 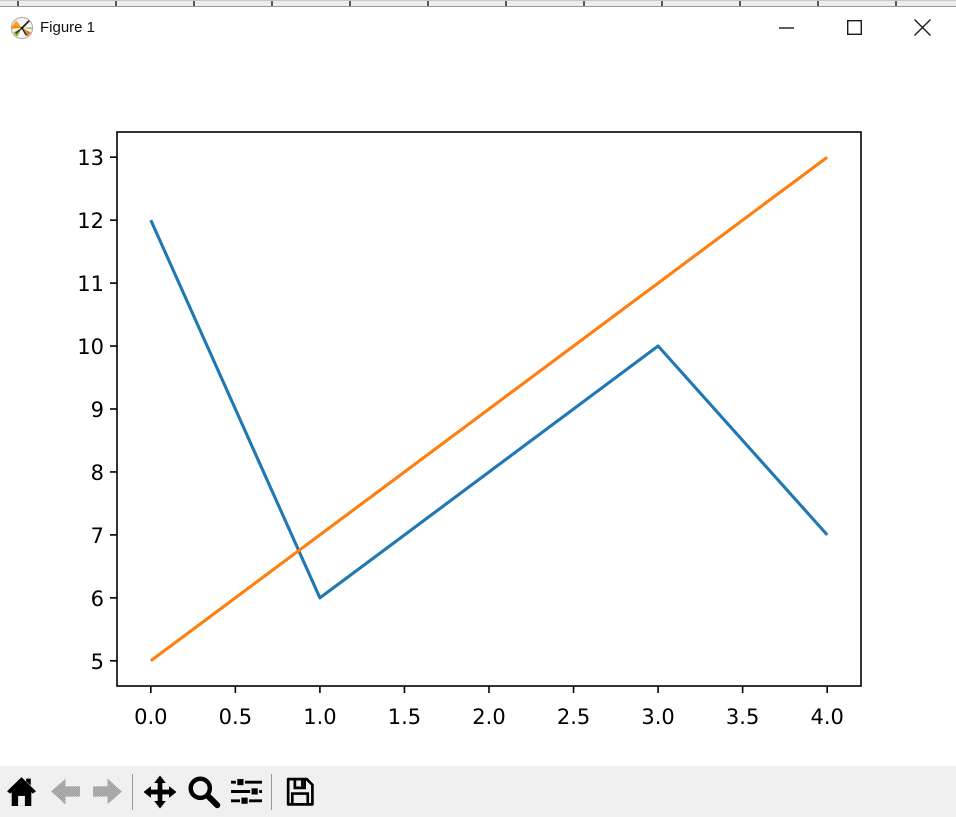 I want to click on maximize-icon, so click(x=854, y=28).